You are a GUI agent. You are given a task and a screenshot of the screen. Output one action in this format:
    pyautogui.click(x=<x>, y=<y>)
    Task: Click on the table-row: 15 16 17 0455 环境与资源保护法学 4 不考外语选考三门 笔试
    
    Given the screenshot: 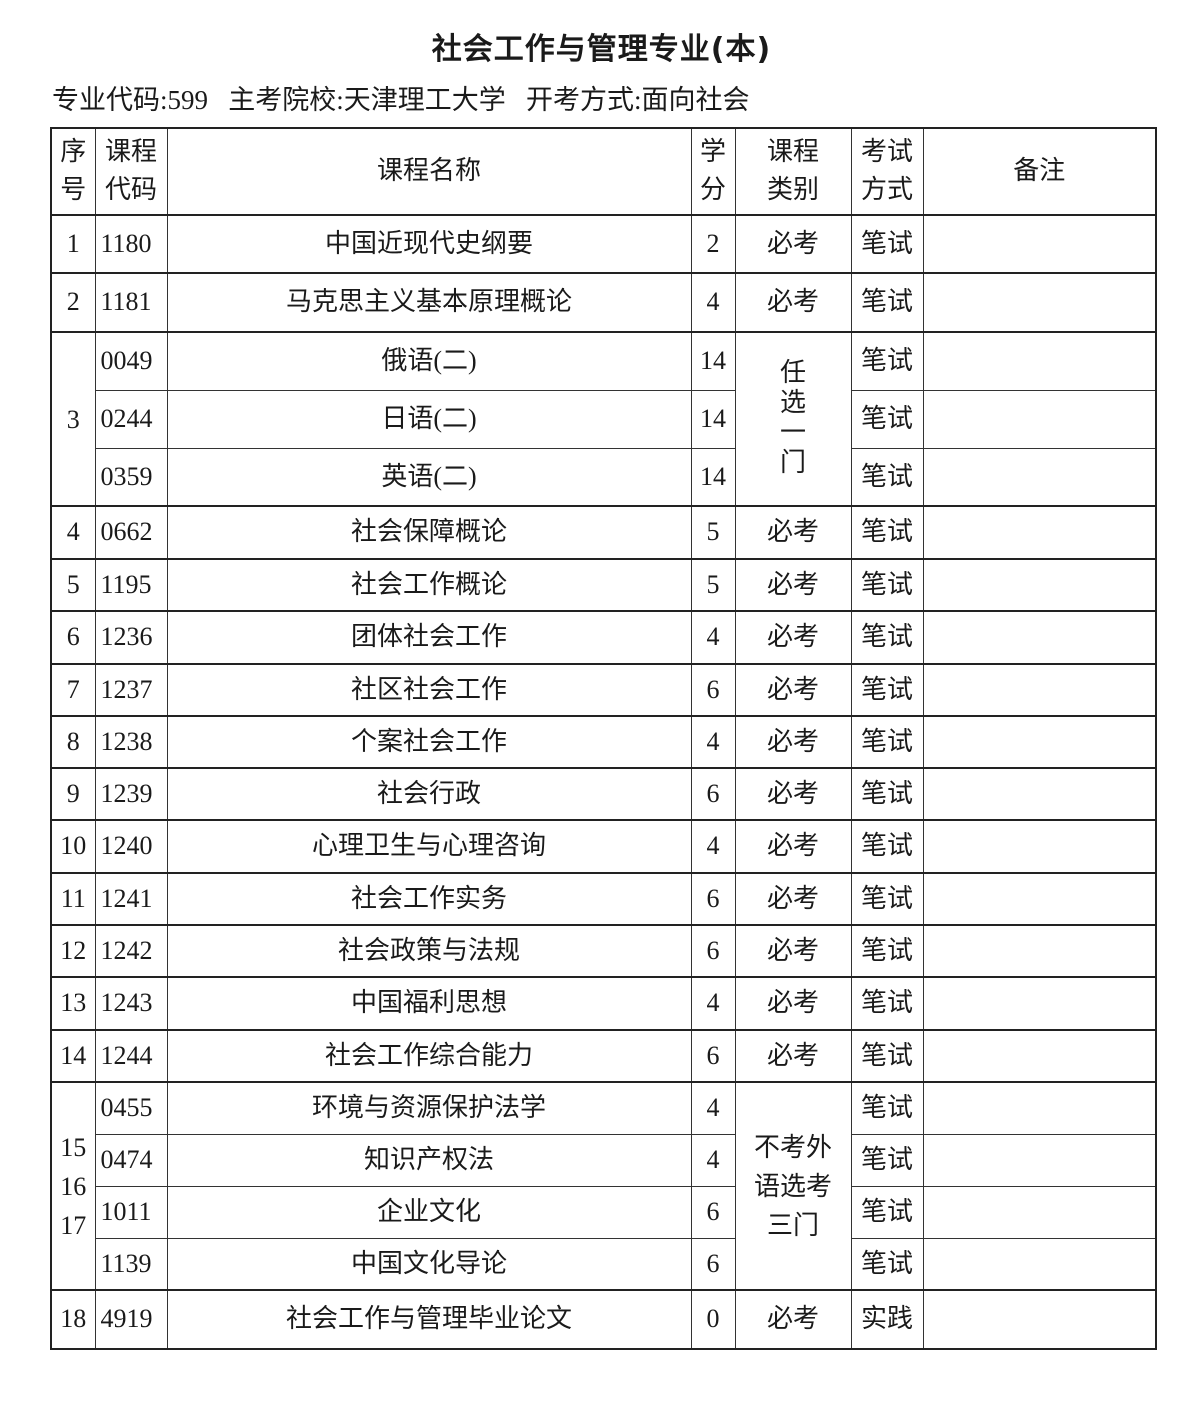 What is the action you would take?
    pyautogui.click(x=603, y=1186)
    